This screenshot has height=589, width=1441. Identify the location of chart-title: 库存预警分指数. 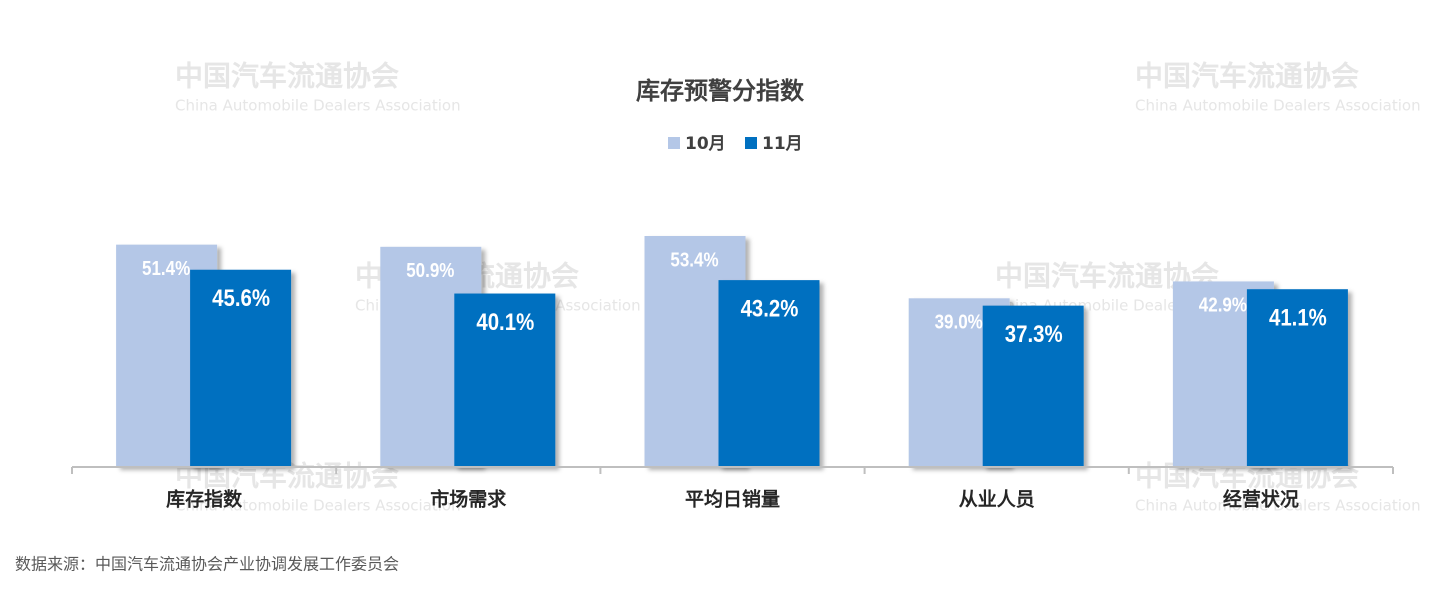
(720, 91).